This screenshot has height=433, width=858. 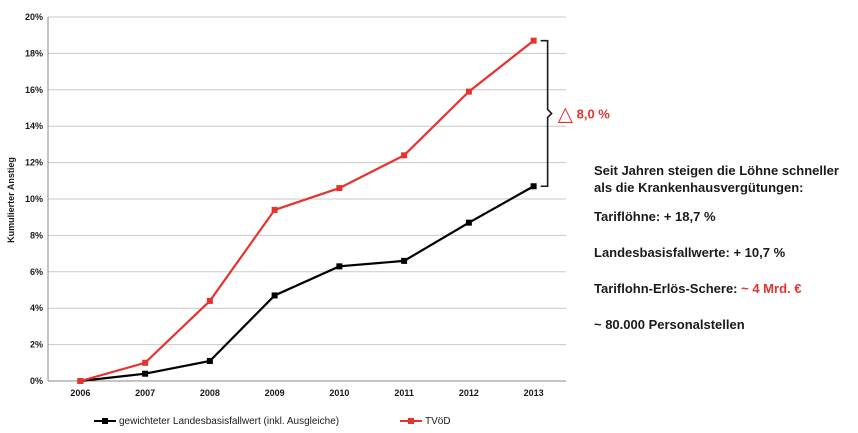 I want to click on summary-tarif: Tariflöhne: + 18,7 %, so click(x=726, y=216).